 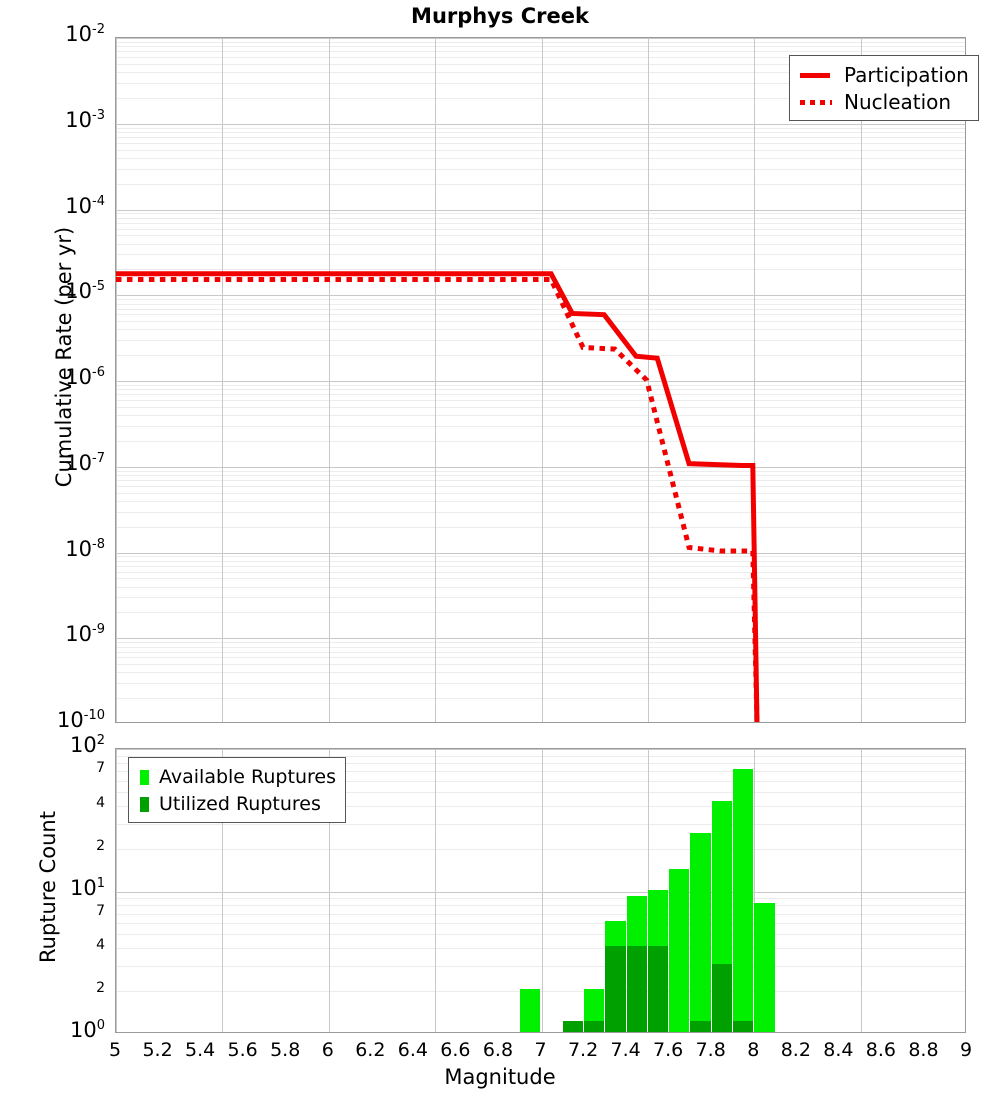 What do you see at coordinates (818, 102) in the screenshot?
I see `dotted-line-icon` at bounding box center [818, 102].